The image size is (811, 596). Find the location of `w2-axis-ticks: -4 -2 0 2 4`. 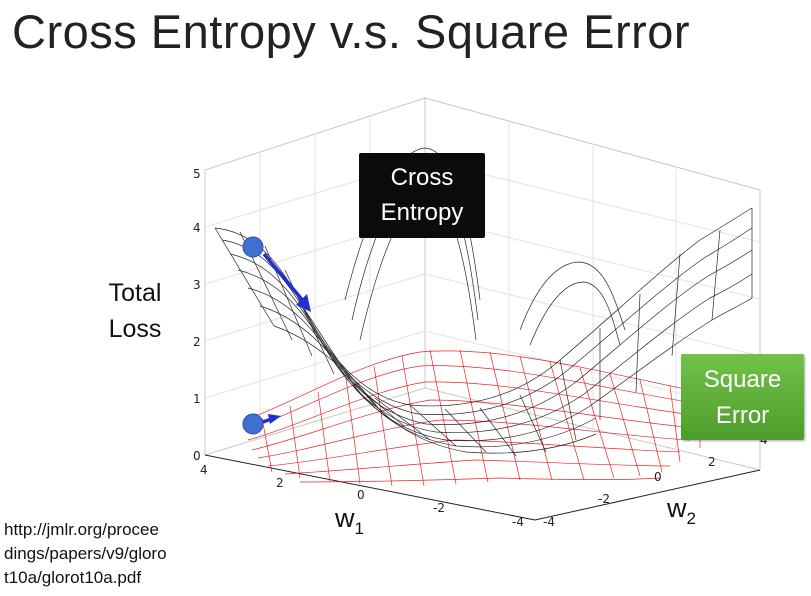

w2-axis-ticks: -4 -2 0 2 4 is located at coordinates (655, 481).